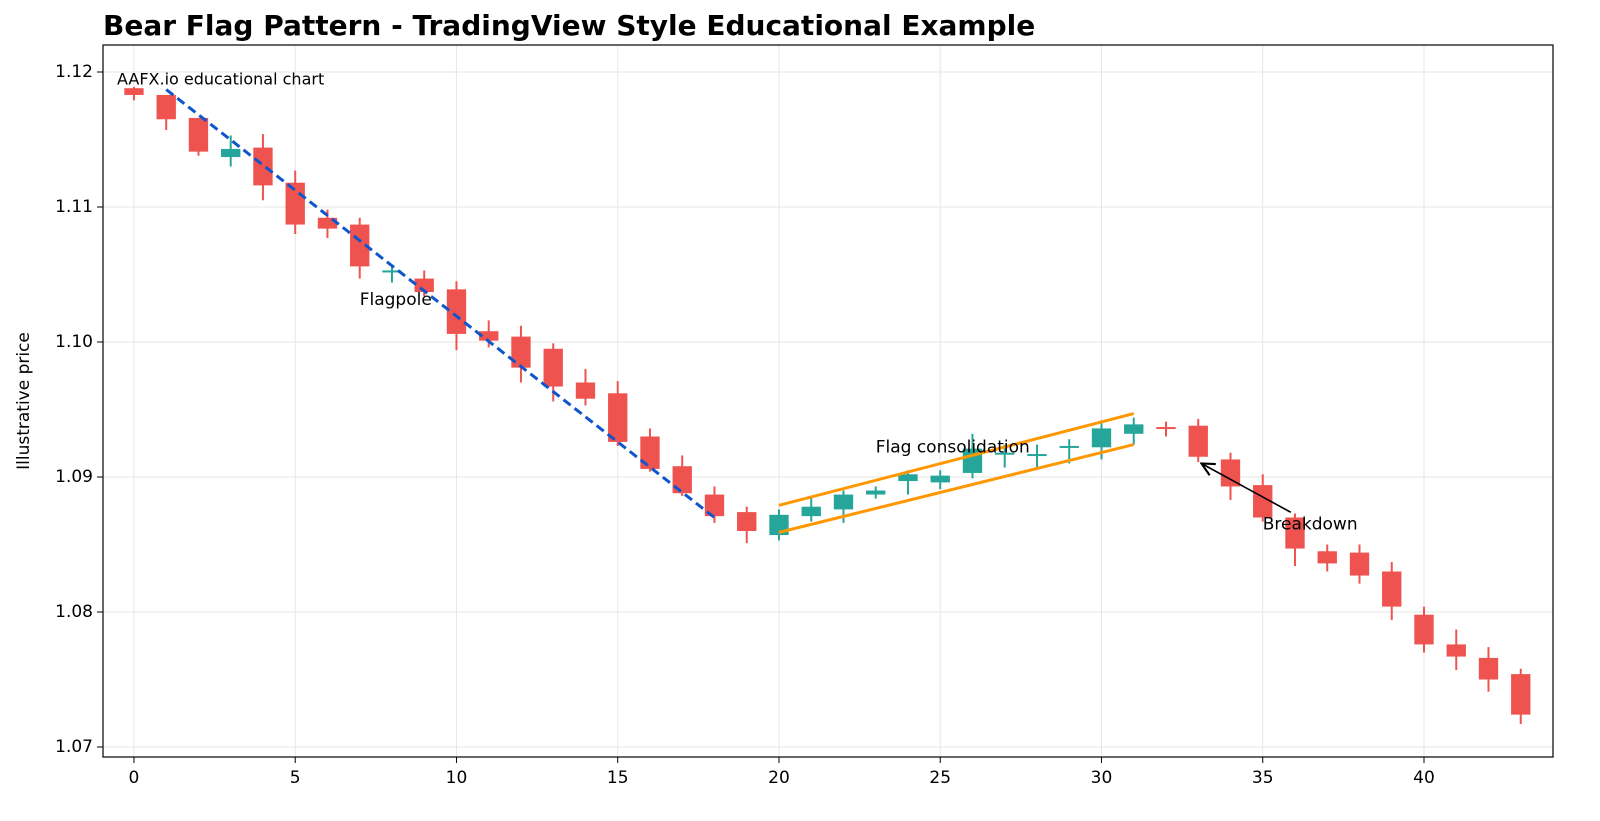 This screenshot has height=821, width=1600. What do you see at coordinates (940, 778) in the screenshot?
I see `x-tick-label: 25` at bounding box center [940, 778].